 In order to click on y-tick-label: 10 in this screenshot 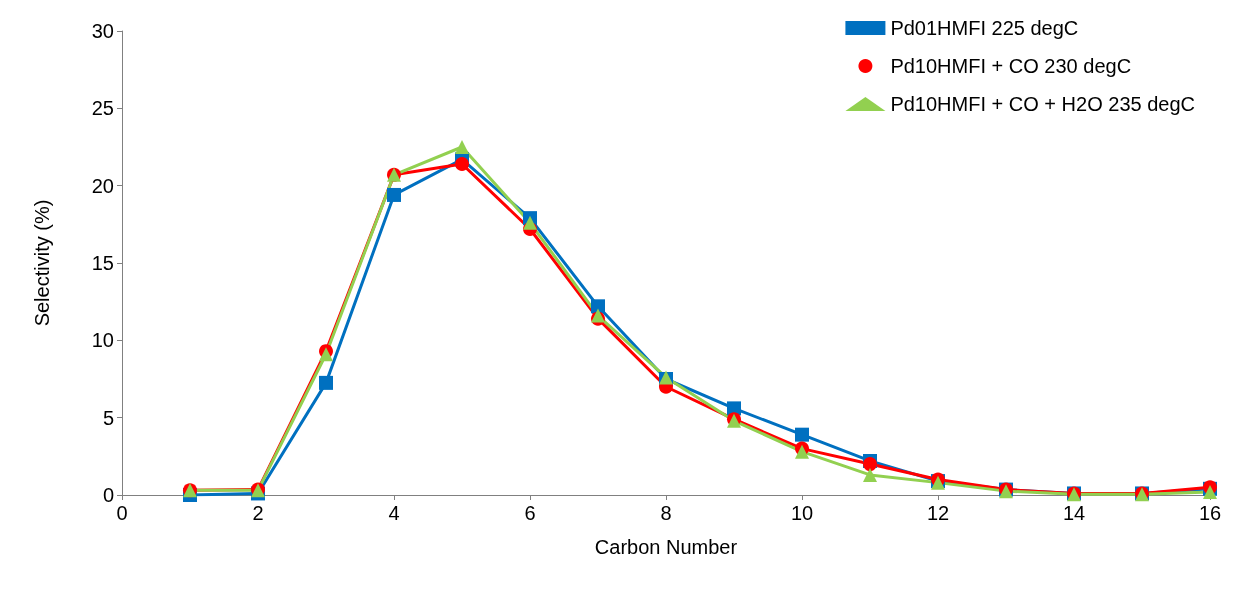, I will do `click(102, 340)`.